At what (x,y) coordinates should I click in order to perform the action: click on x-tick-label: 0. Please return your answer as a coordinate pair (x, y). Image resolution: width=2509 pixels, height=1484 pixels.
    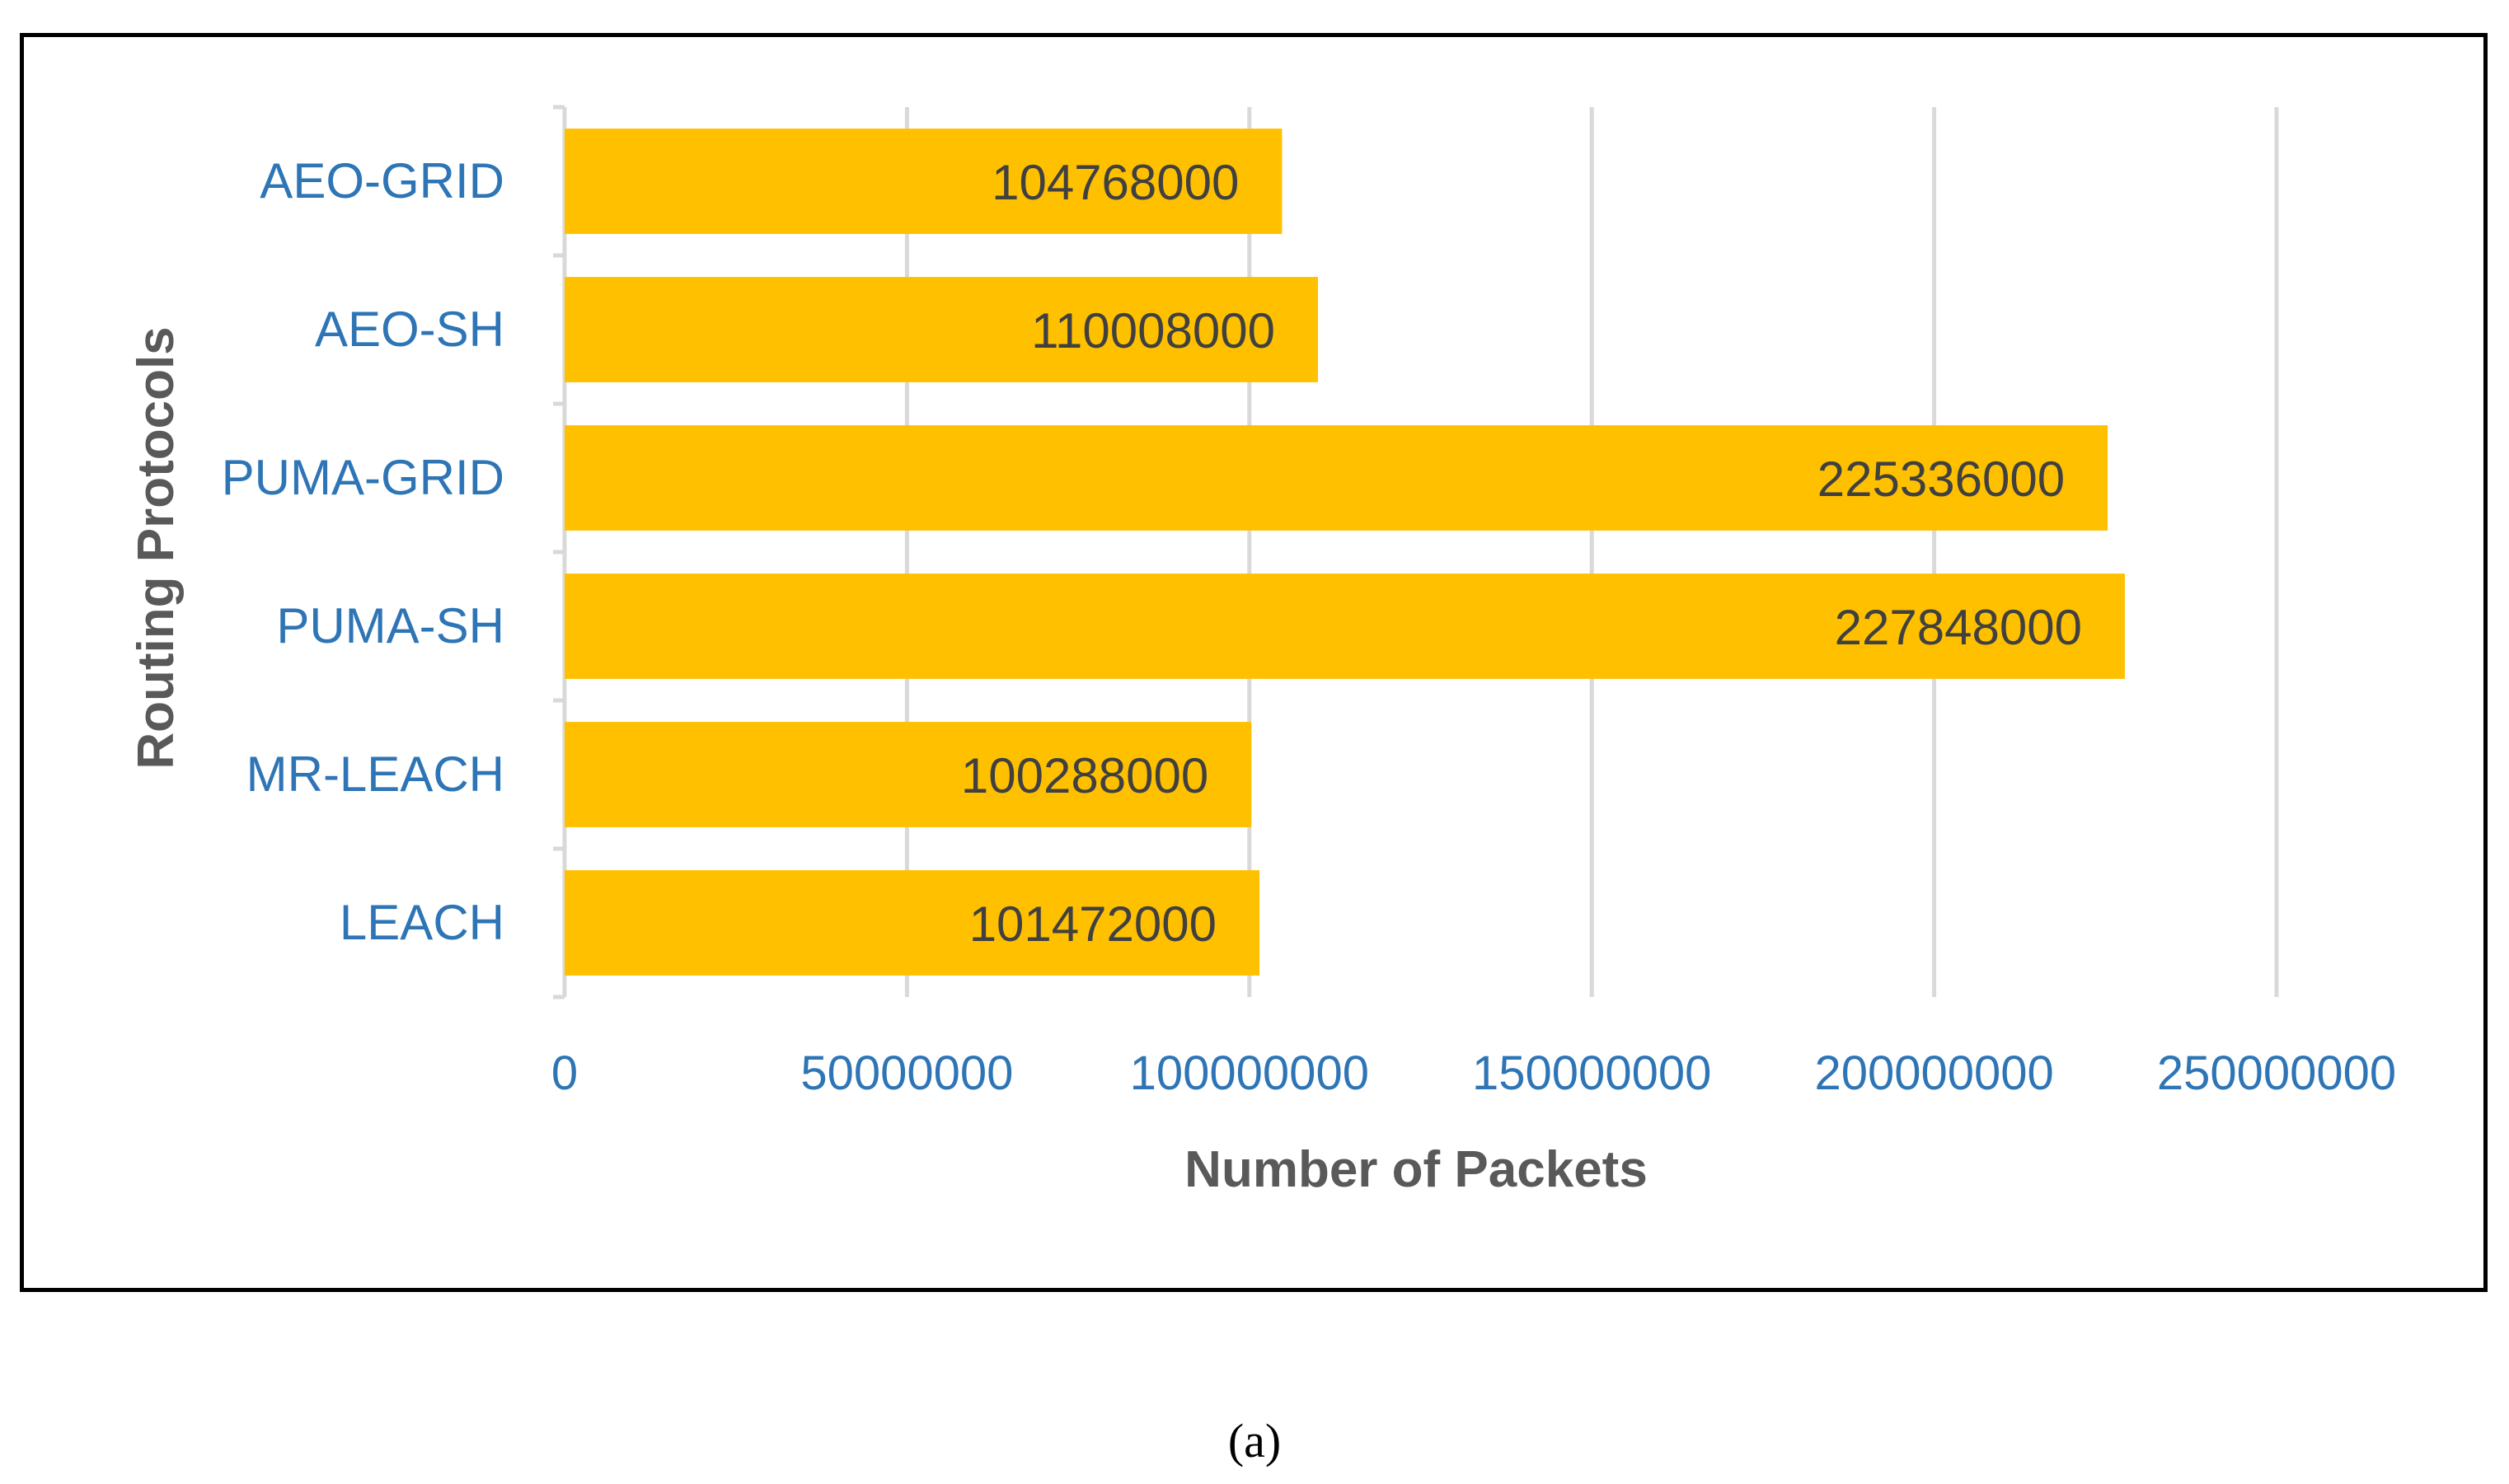
    Looking at the image, I should click on (564, 1073).